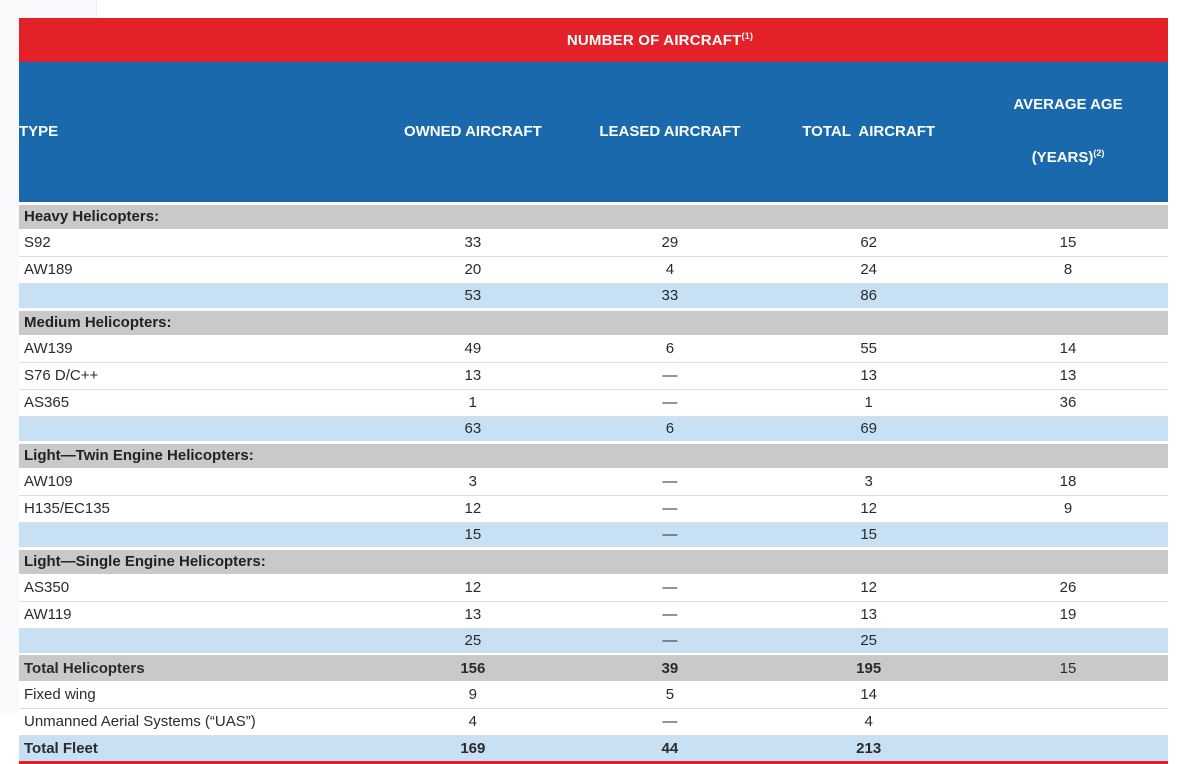  I want to click on total-aircraft-cell: 24, so click(869, 270).